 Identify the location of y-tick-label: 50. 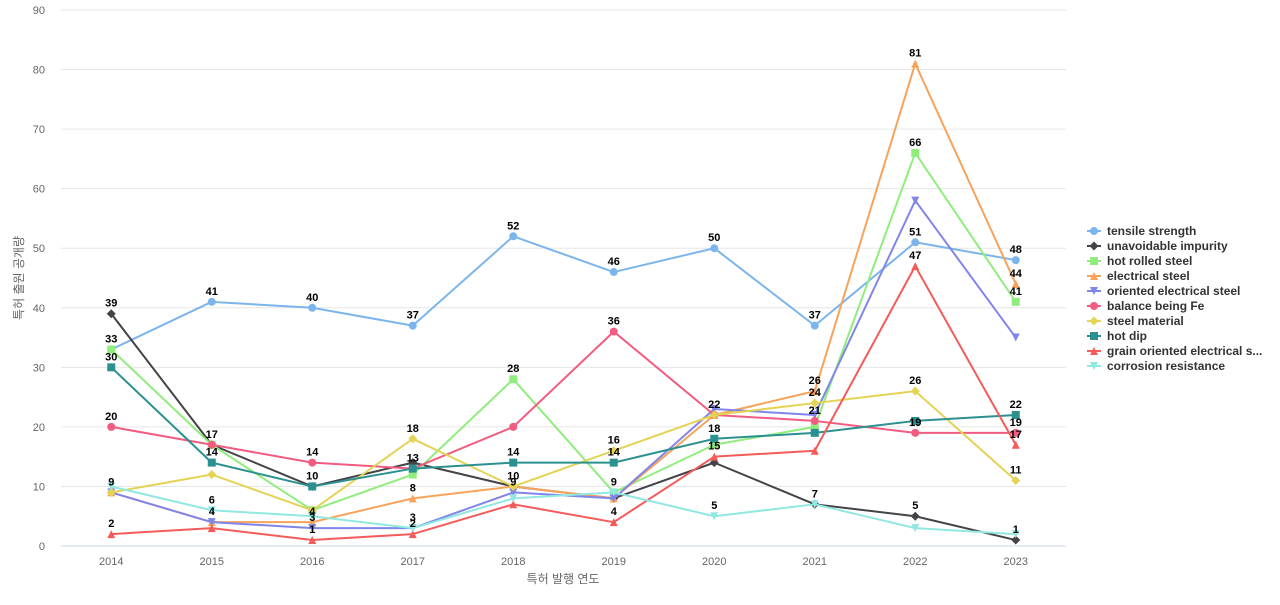
(39, 249).